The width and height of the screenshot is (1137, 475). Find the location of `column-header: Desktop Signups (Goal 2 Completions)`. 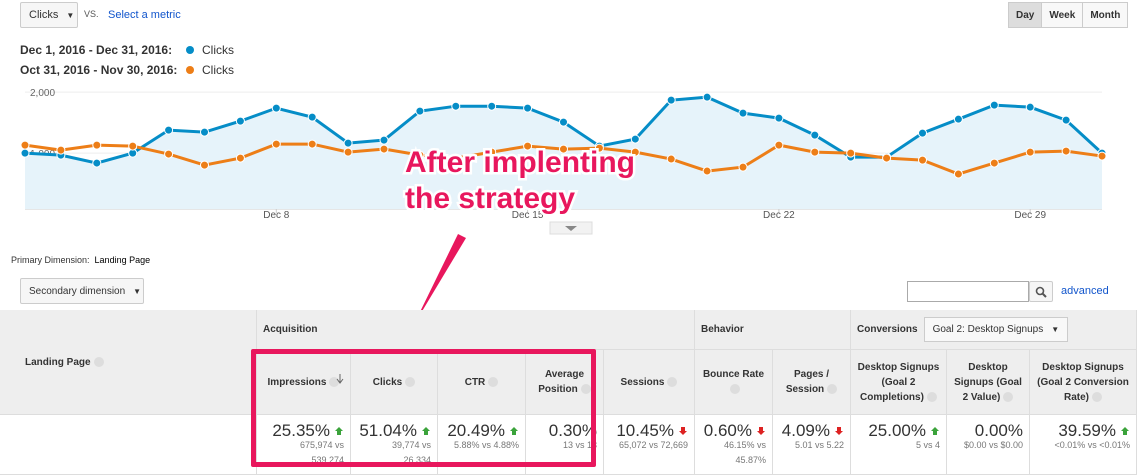

column-header: Desktop Signups (Goal 2 Completions) is located at coordinates (899, 382).